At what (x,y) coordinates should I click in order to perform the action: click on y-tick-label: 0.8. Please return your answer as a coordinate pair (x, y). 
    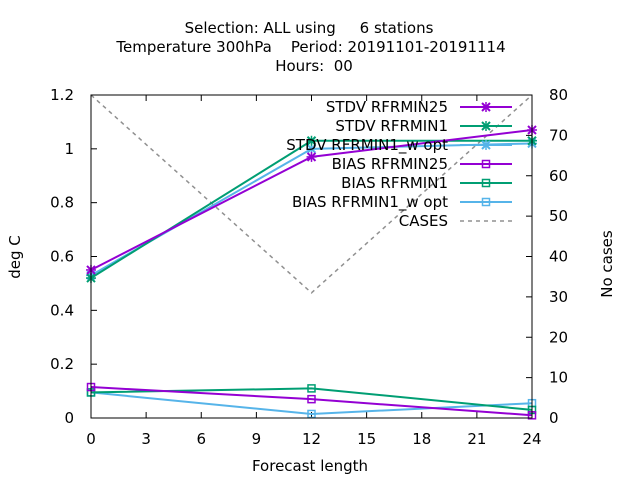
    Looking at the image, I should click on (62, 203).